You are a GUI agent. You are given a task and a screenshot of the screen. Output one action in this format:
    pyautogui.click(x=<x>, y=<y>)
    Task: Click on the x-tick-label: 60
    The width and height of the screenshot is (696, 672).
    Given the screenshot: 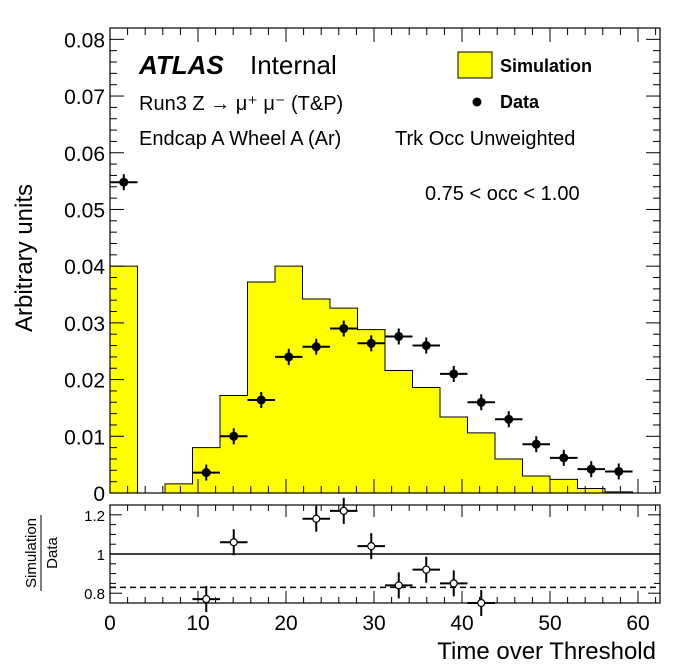 What is the action you would take?
    pyautogui.click(x=637, y=623)
    